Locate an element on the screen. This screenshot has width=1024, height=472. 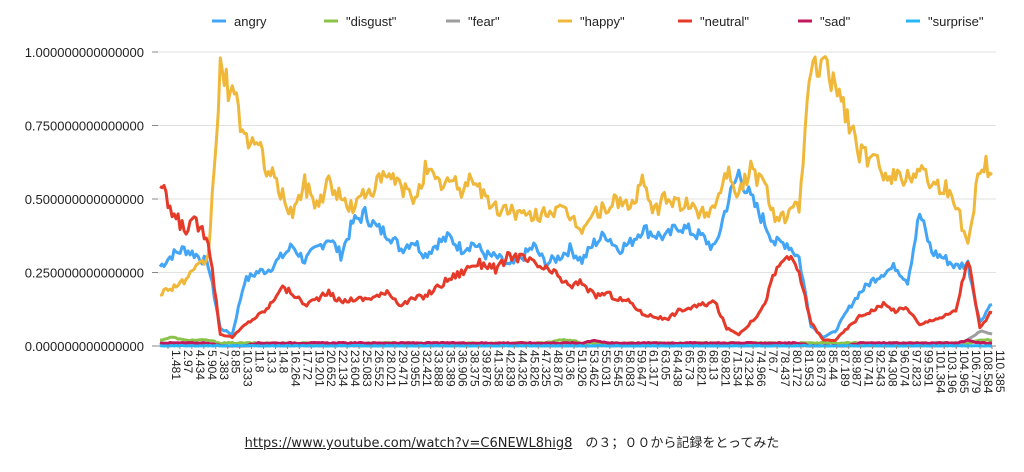
x-tick-label: 68.13 is located at coordinates (713, 365).